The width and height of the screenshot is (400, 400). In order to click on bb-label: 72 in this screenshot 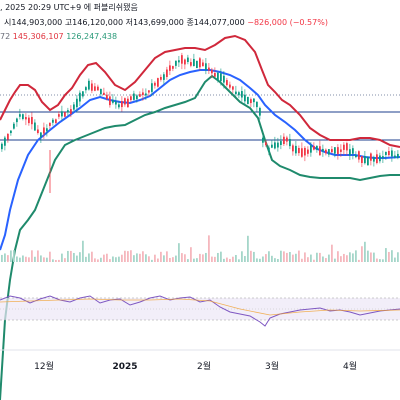, I will do `click(5, 36)`.